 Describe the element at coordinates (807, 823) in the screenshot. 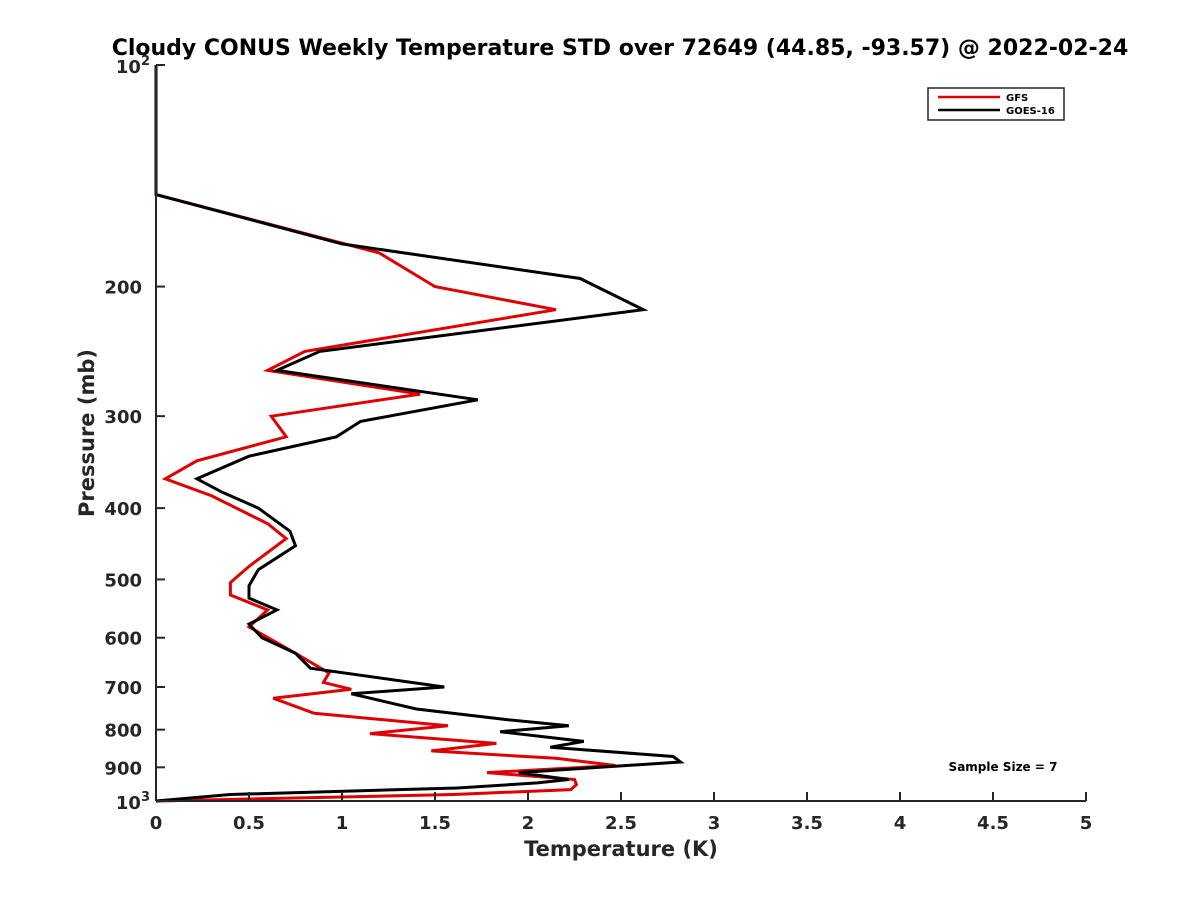

I see `x-tick-label: 3.5` at that location.